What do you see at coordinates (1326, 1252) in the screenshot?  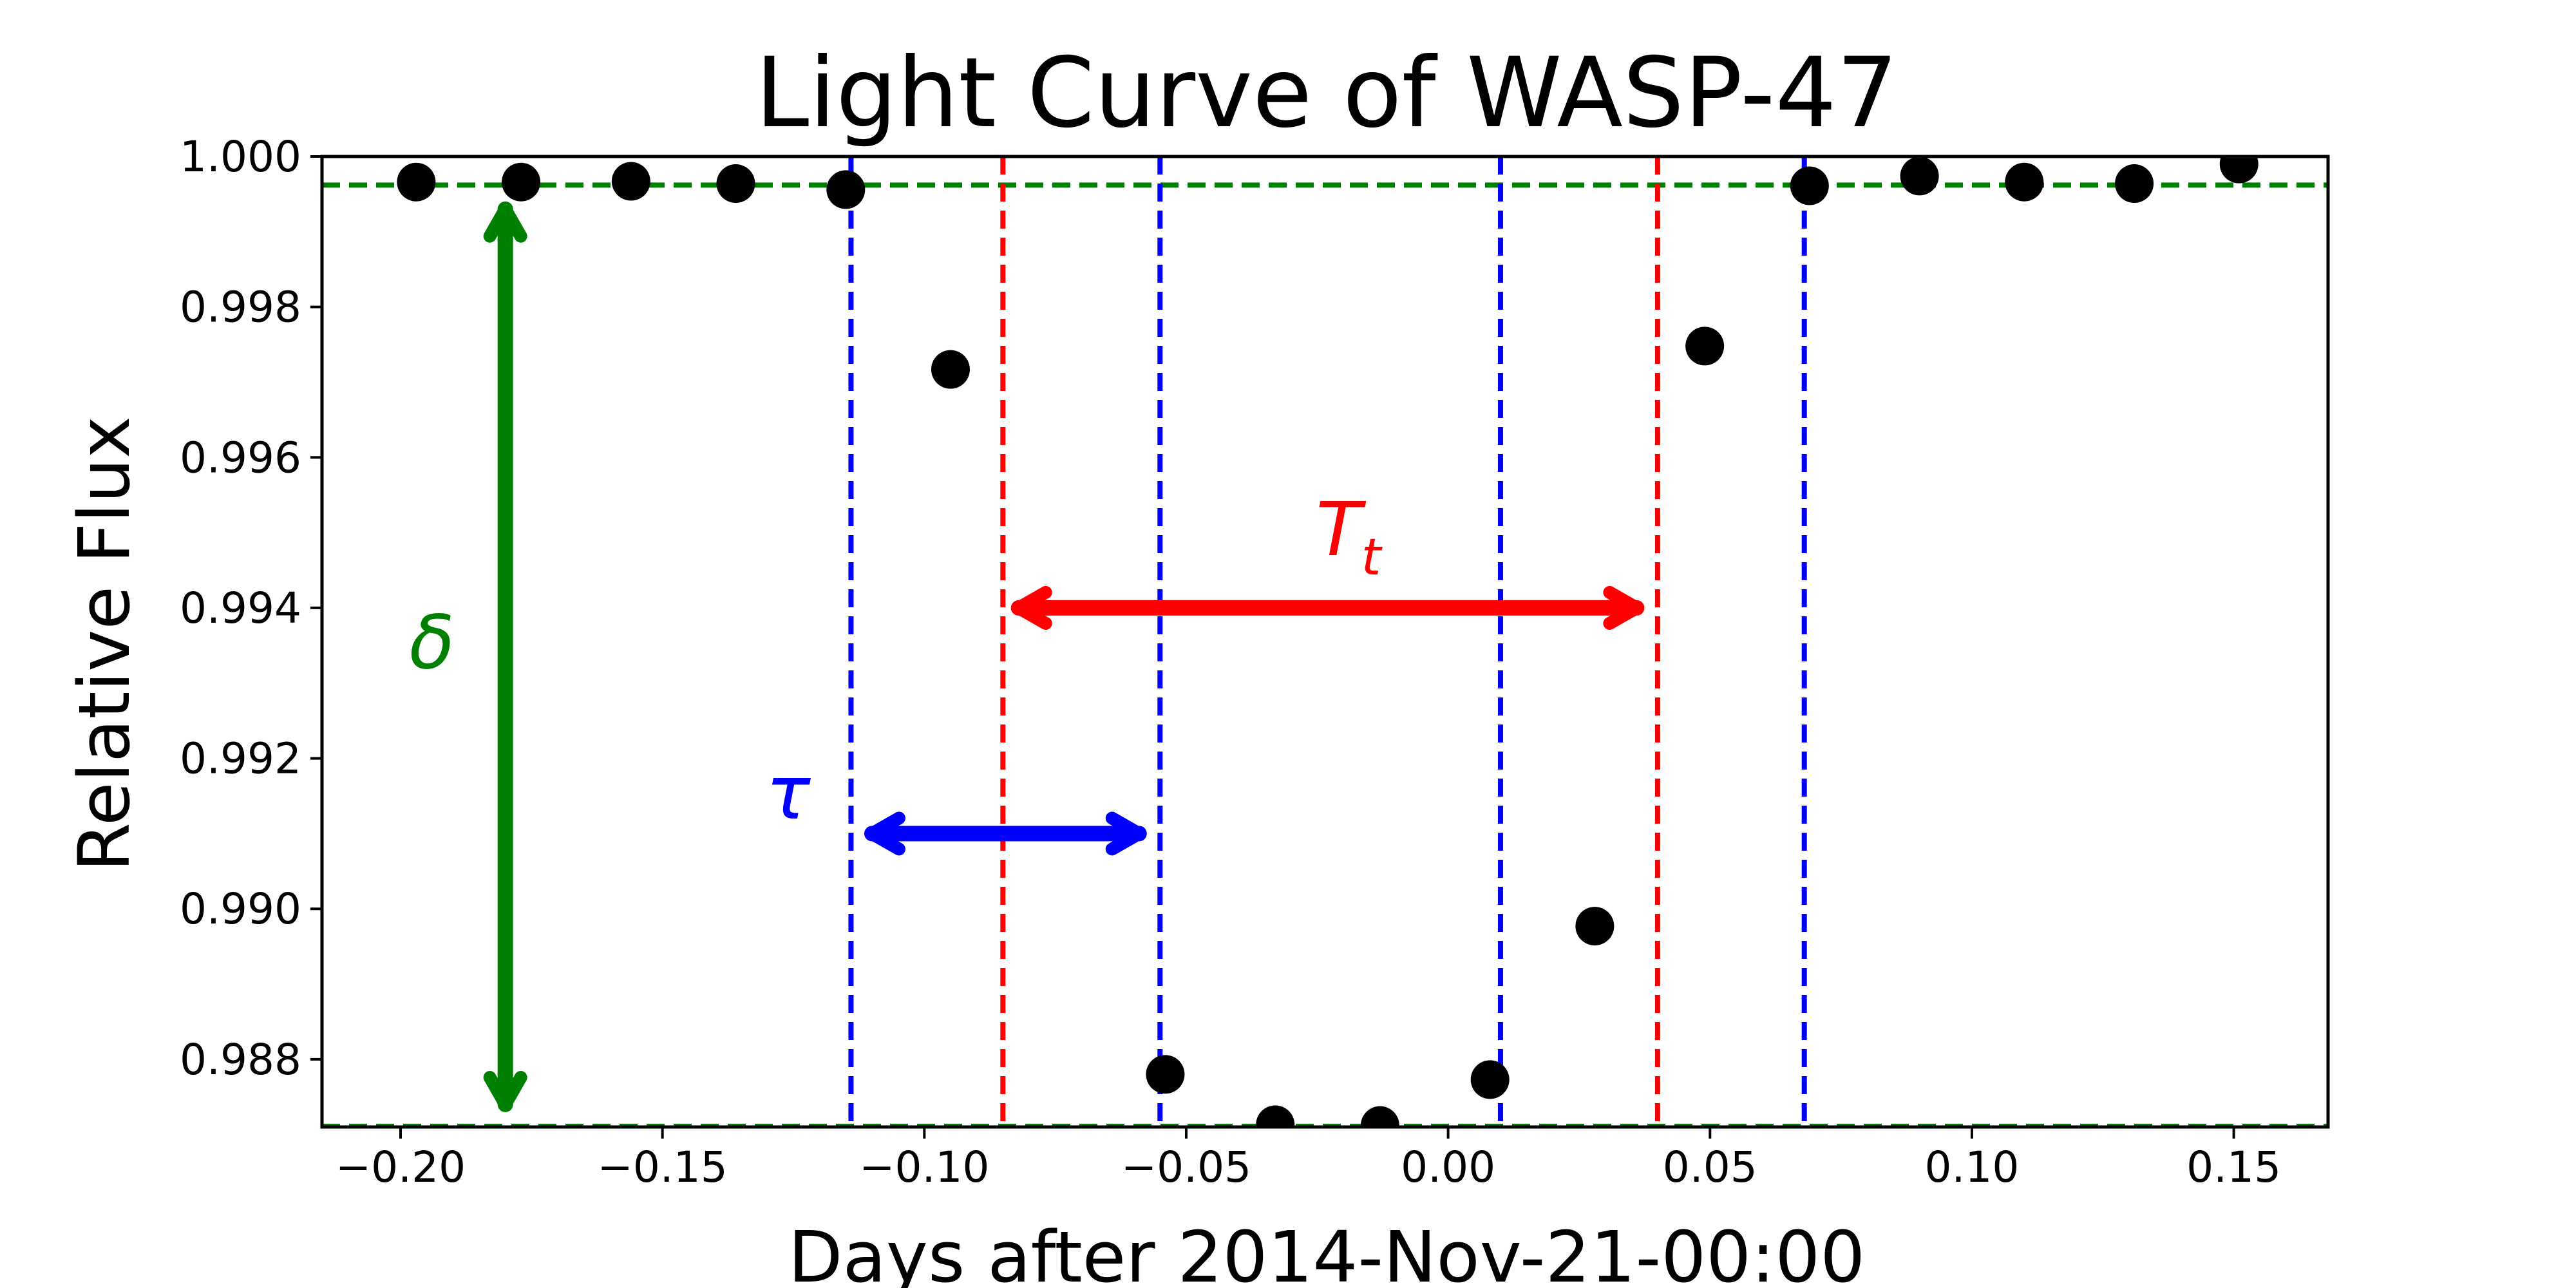 I see `x-axis-label: Days after 2014-Nov-21-00:00` at bounding box center [1326, 1252].